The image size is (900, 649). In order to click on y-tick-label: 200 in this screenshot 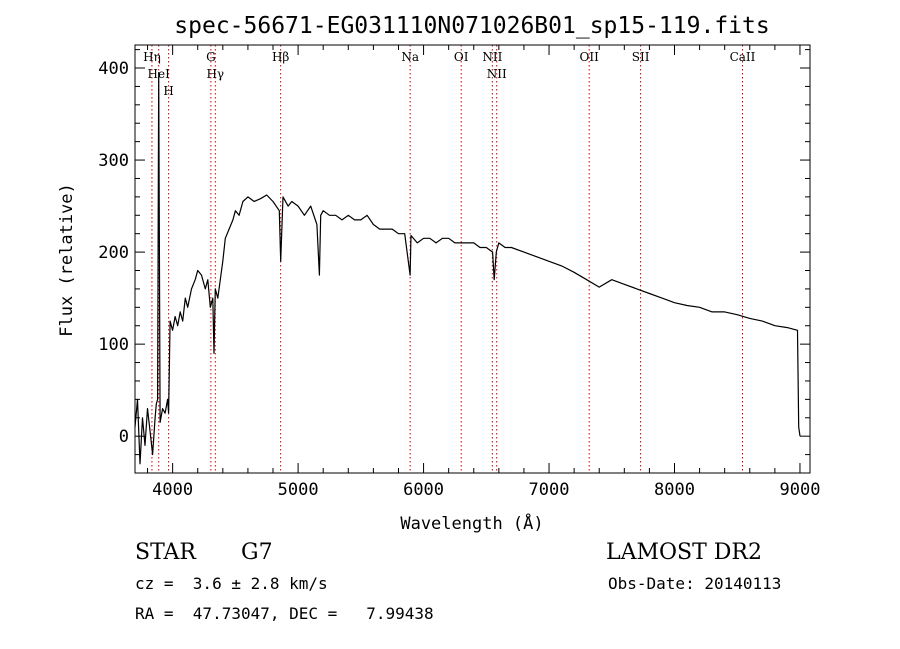, I will do `click(113, 253)`.